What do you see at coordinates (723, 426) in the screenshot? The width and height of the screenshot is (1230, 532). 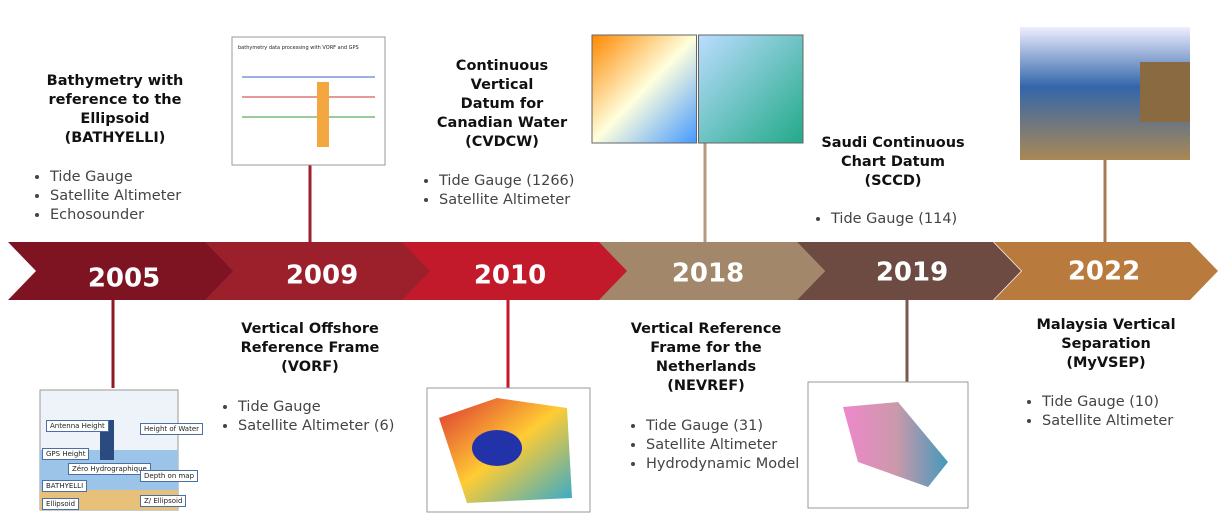 I see `bullet: Tide Gauge (31)` at bounding box center [723, 426].